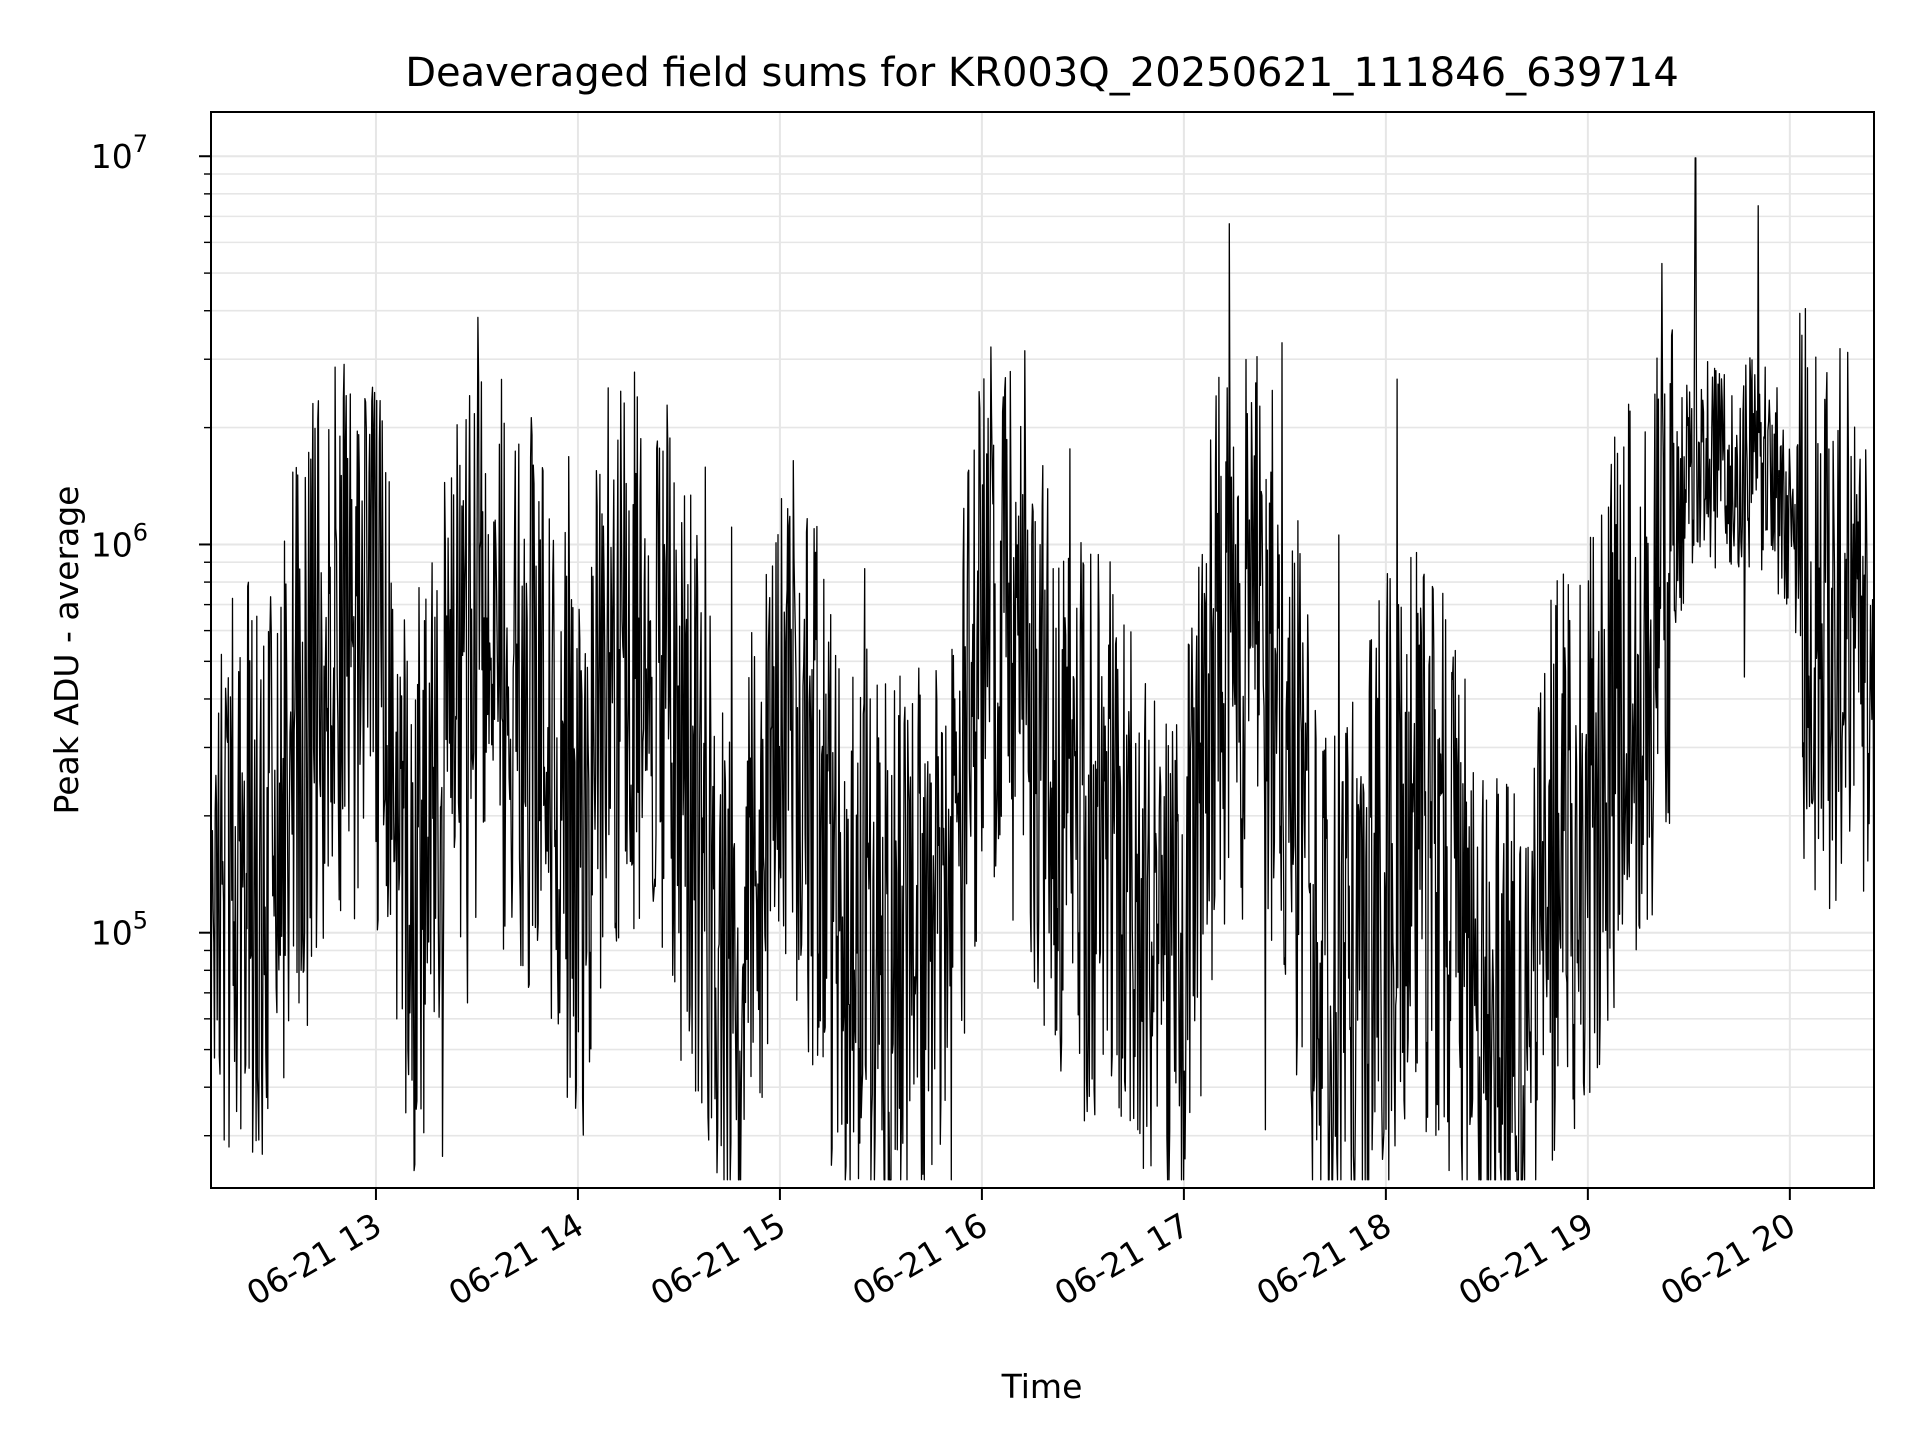  What do you see at coordinates (1042, 1386) in the screenshot?
I see `x-axis-label: Time` at bounding box center [1042, 1386].